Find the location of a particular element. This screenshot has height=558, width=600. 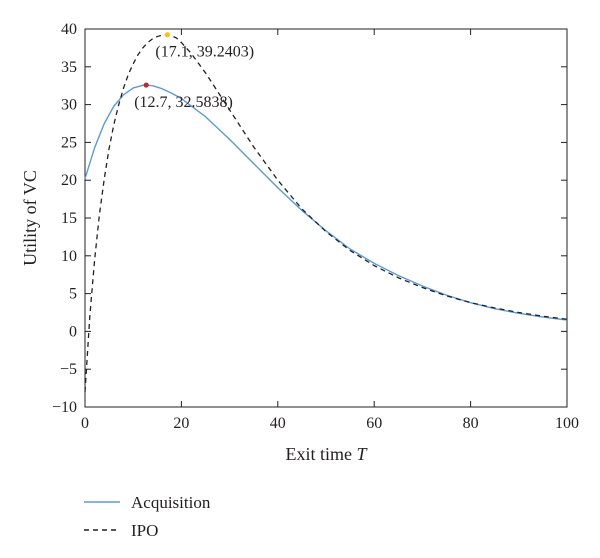

y-tick-label: −10 is located at coordinates (64, 407).